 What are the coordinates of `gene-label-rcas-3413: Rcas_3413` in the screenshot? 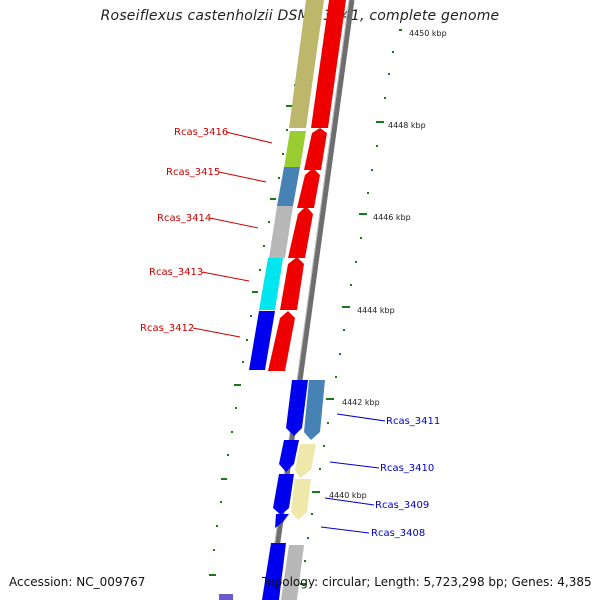 It's located at (176, 272).